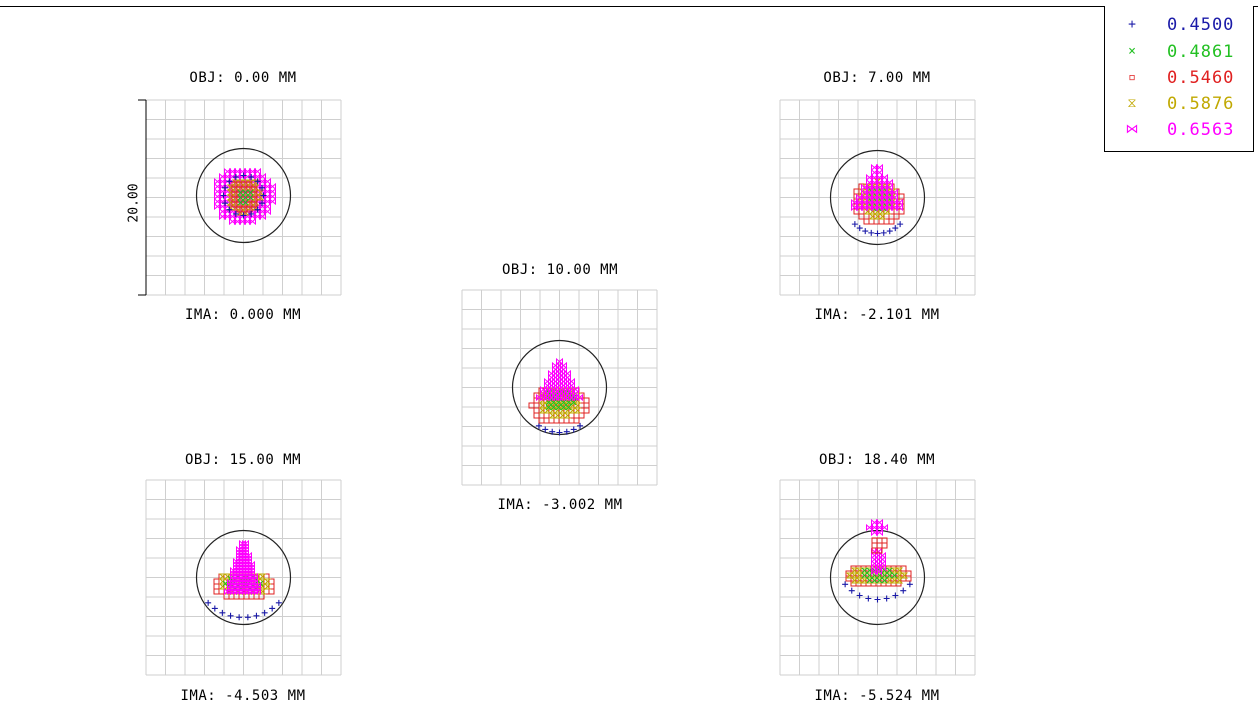 The height and width of the screenshot is (707, 1258). What do you see at coordinates (1180, 130) in the screenshot?
I see `legend-entry: ⋈ 0.6563` at bounding box center [1180, 130].